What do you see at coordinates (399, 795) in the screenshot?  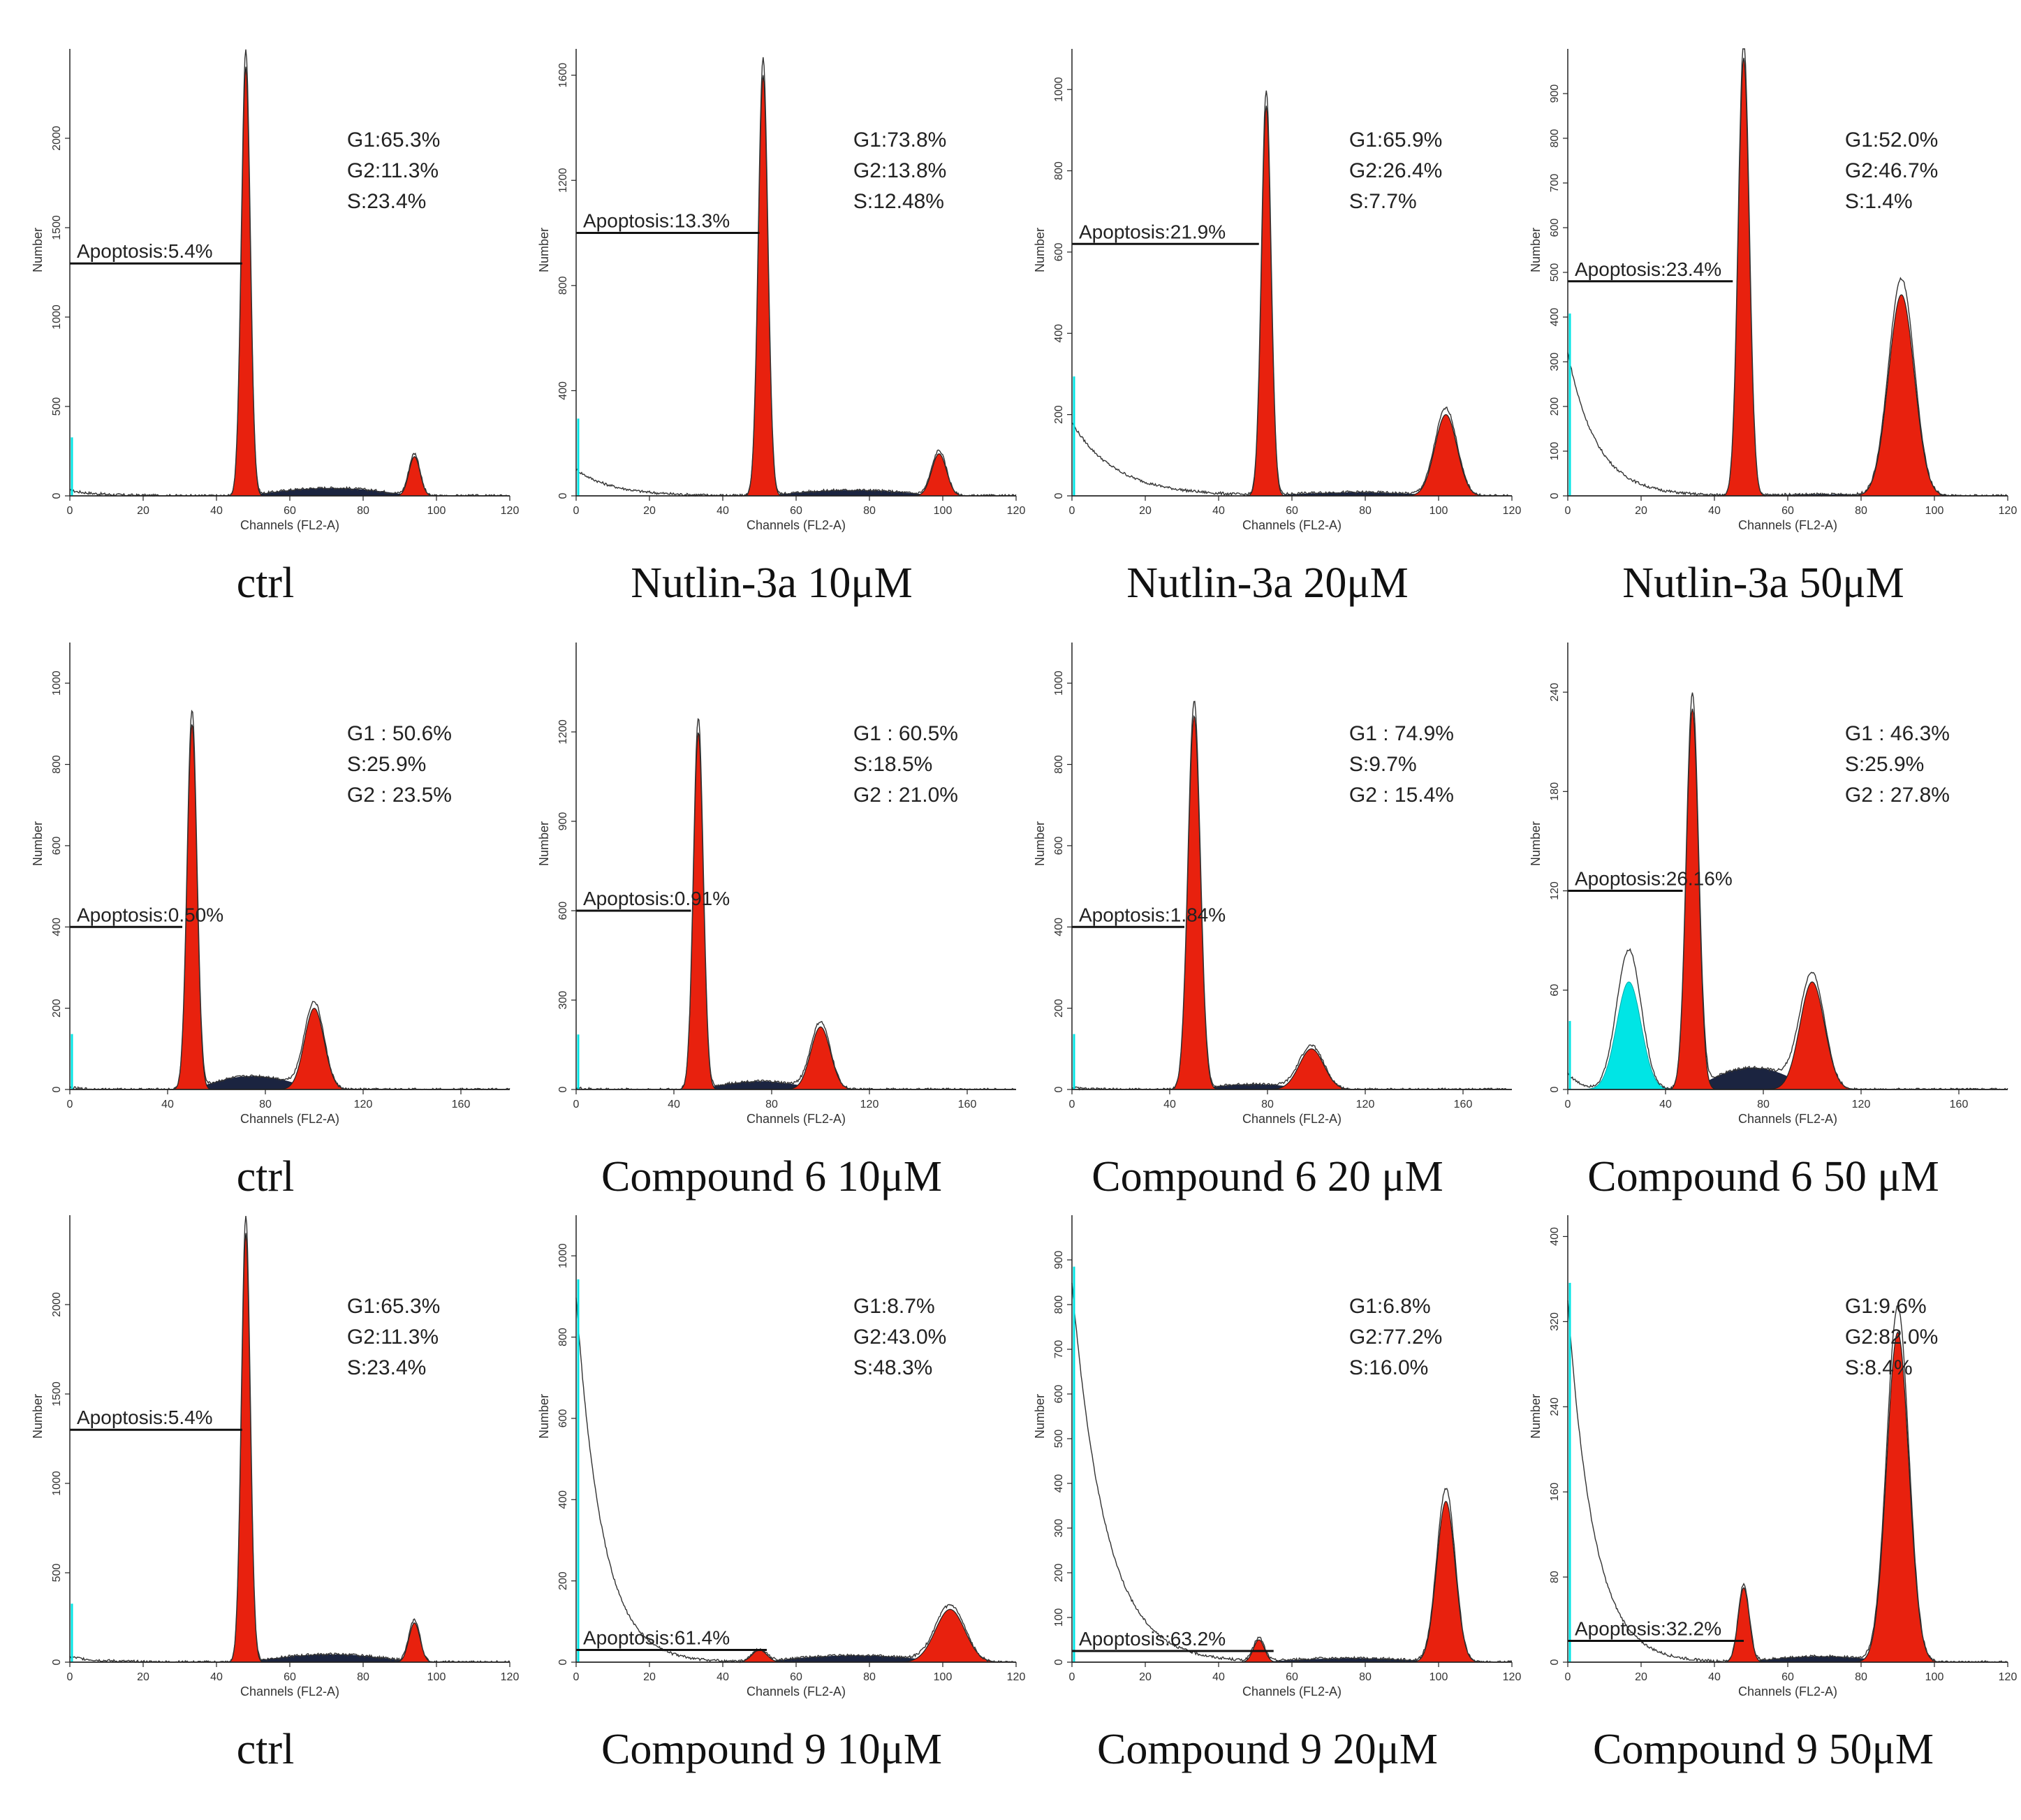 I see `phase-stat: G2 : 23.5%` at bounding box center [399, 795].